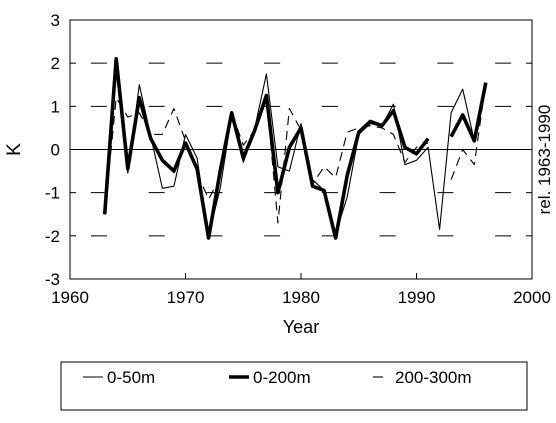 Image resolution: width=556 pixels, height=423 pixels. What do you see at coordinates (301, 297) in the screenshot?
I see `x-tick-label: 1980` at bounding box center [301, 297].